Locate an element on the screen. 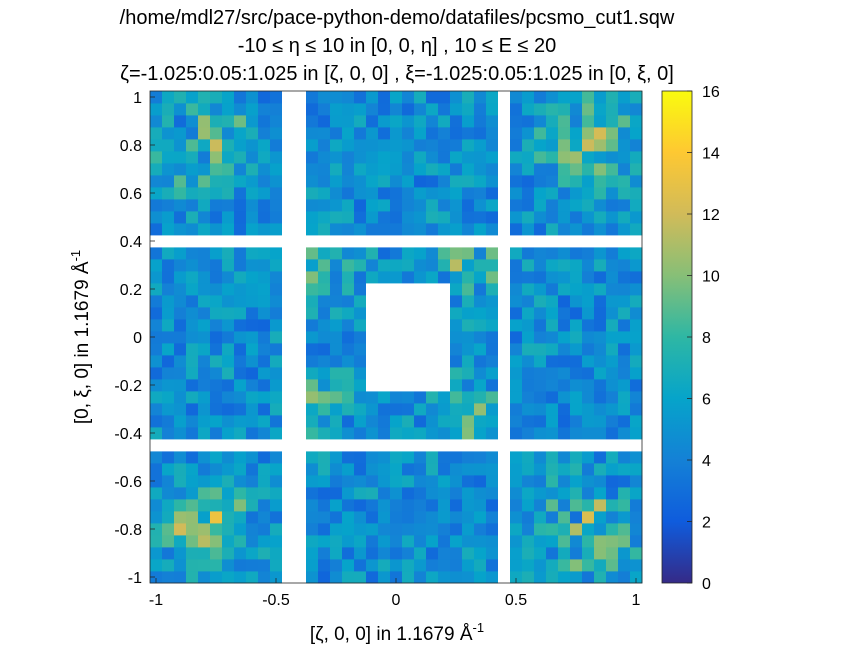  colorbar-tick-label: 2 is located at coordinates (706, 523).